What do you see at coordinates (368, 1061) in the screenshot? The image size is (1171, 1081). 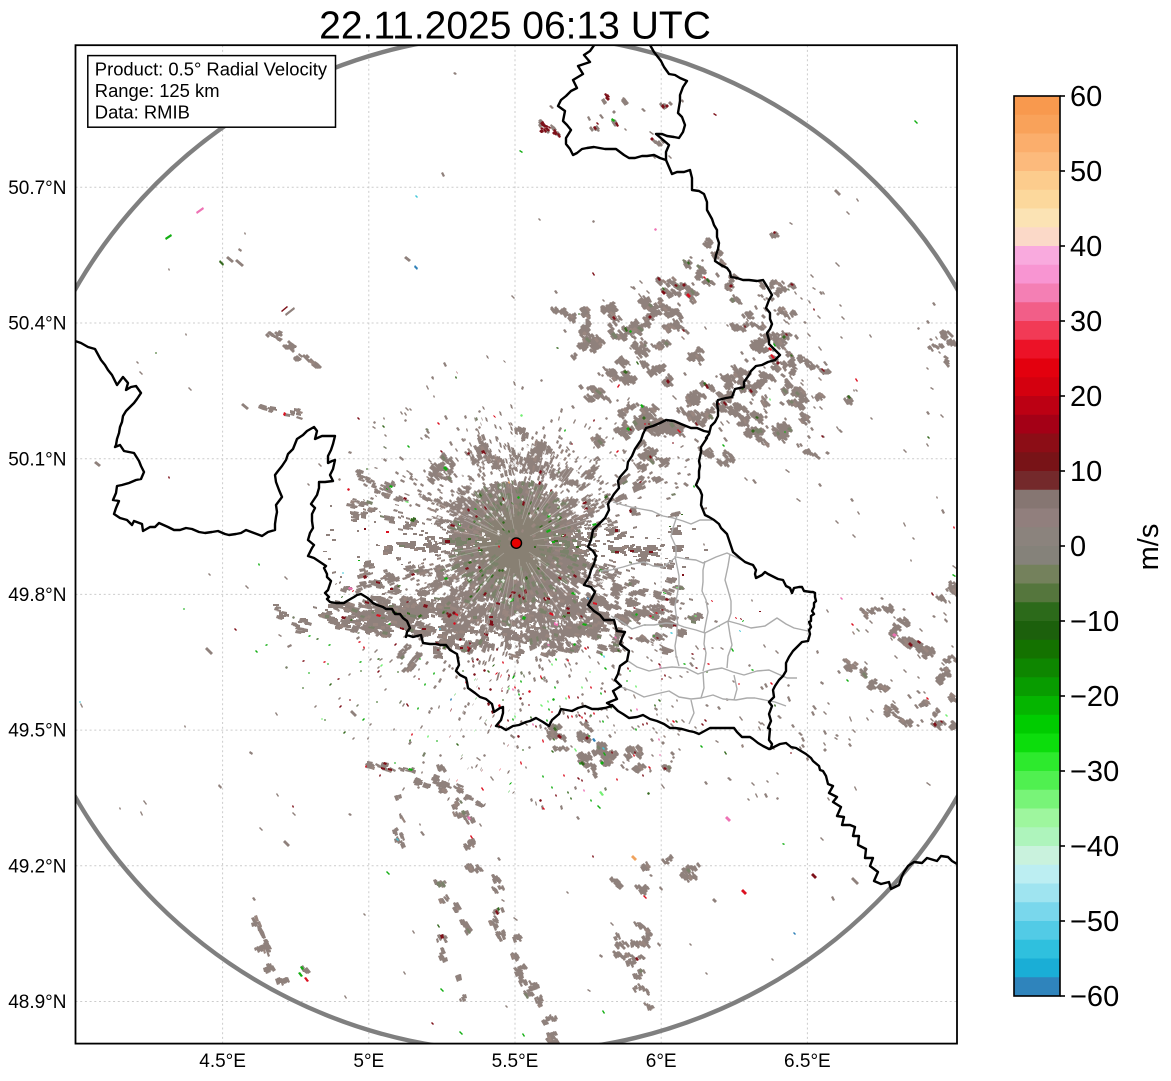 I see `svg-text: 5°E` at bounding box center [368, 1061].